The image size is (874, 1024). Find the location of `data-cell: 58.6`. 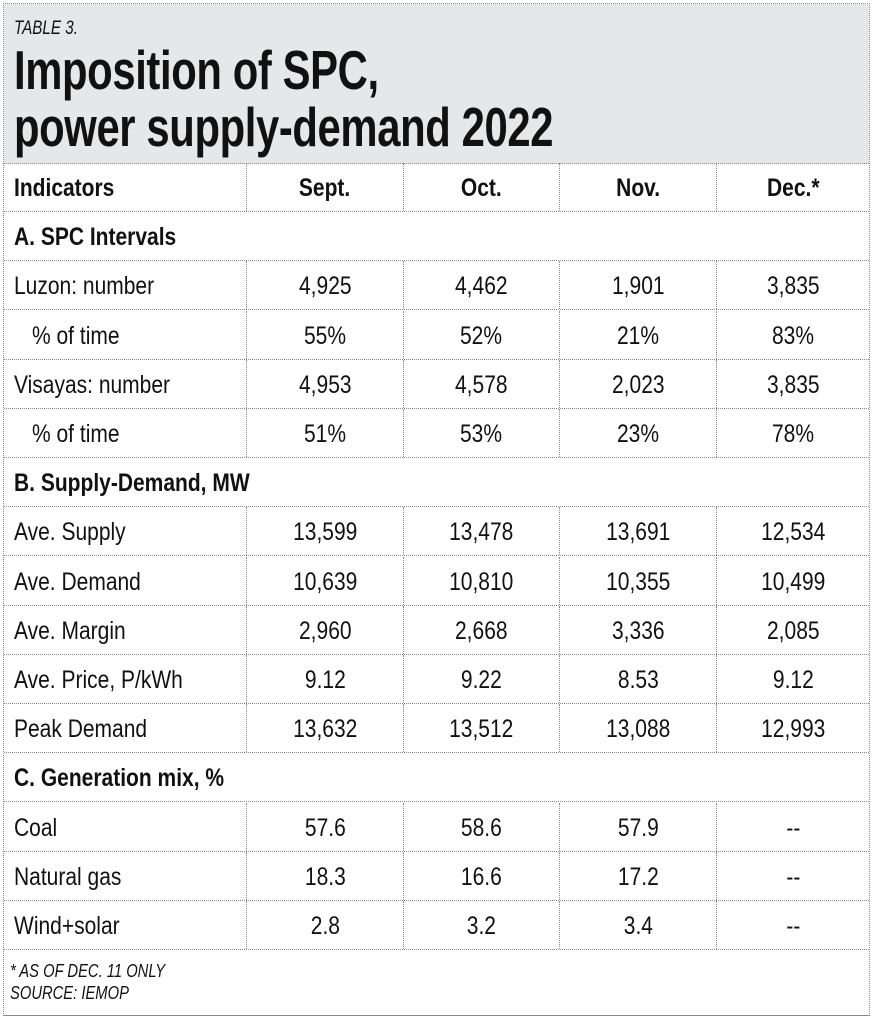

data-cell: 58.6 is located at coordinates (481, 826).